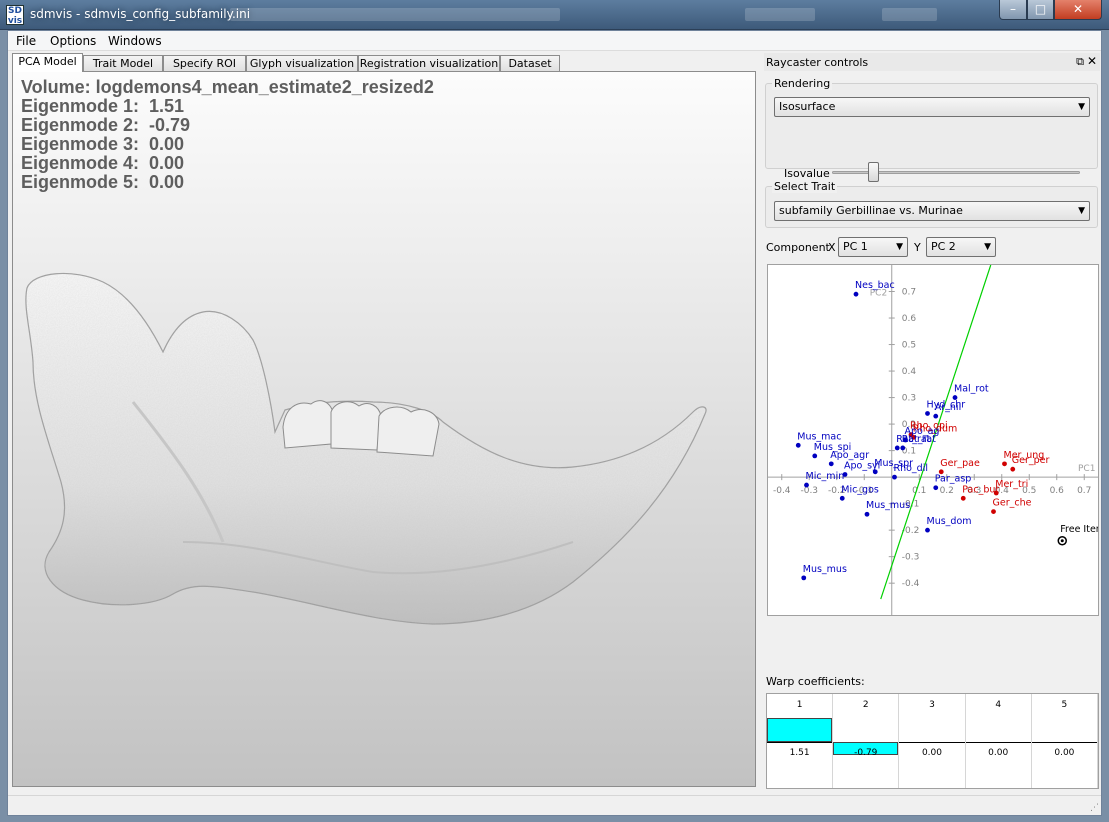 The width and height of the screenshot is (1109, 822). Describe the element at coordinates (802, 83) in the screenshot. I see `rendering-group-title: Rendering` at that location.